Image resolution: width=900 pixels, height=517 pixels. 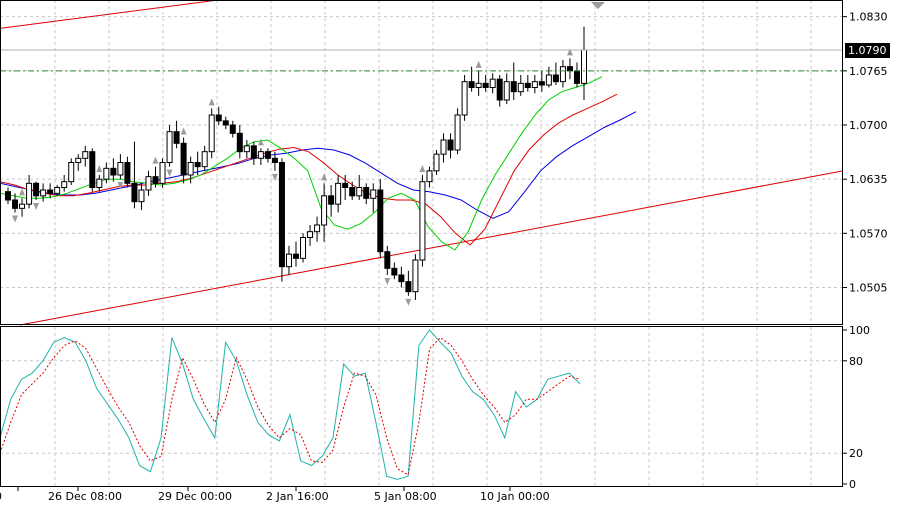 I want to click on stochastic-tick-label: 0, so click(x=852, y=484).